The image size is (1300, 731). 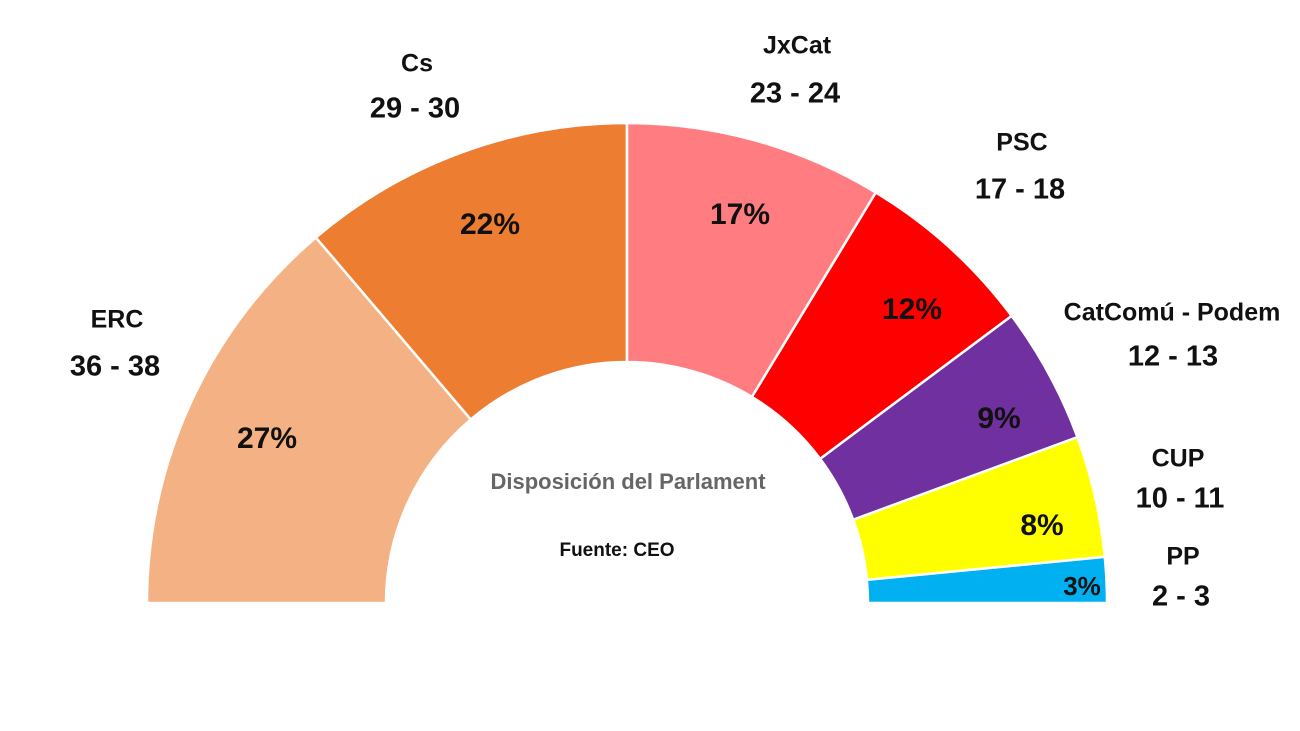 I want to click on seat-range: 36 - 38, so click(x=115, y=367).